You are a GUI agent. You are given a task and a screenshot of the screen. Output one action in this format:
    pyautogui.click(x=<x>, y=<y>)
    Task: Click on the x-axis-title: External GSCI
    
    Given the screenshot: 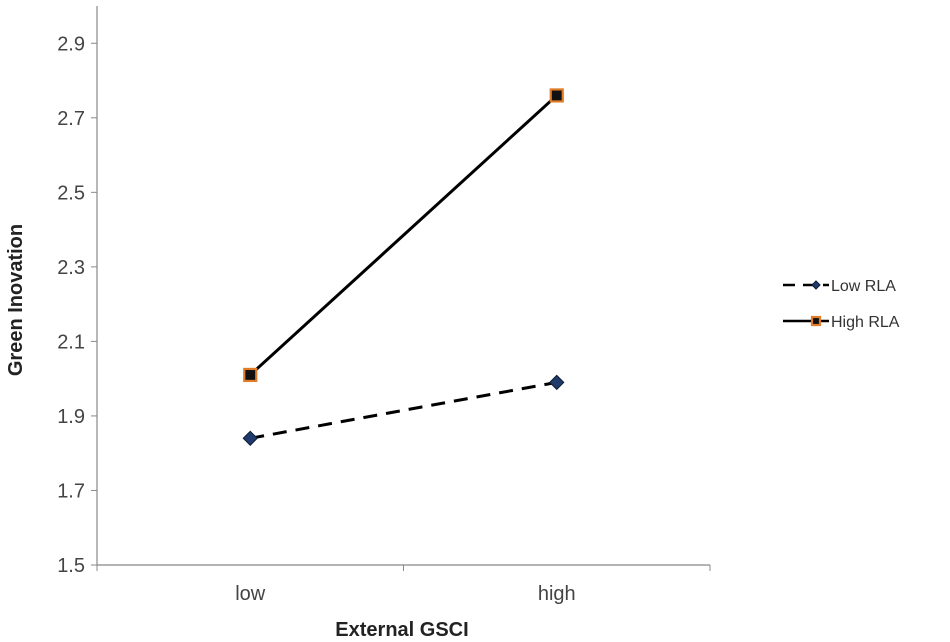 What is the action you would take?
    pyautogui.click(x=401, y=630)
    